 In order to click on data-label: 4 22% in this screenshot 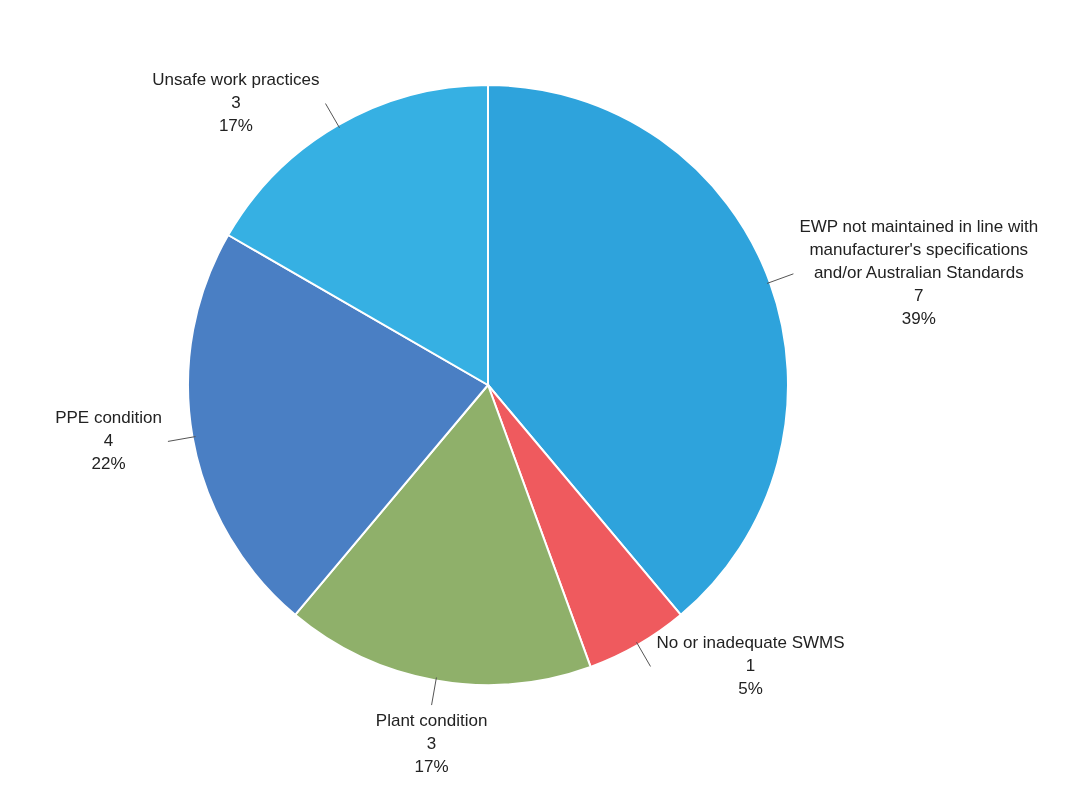, I will do `click(108, 451)`.